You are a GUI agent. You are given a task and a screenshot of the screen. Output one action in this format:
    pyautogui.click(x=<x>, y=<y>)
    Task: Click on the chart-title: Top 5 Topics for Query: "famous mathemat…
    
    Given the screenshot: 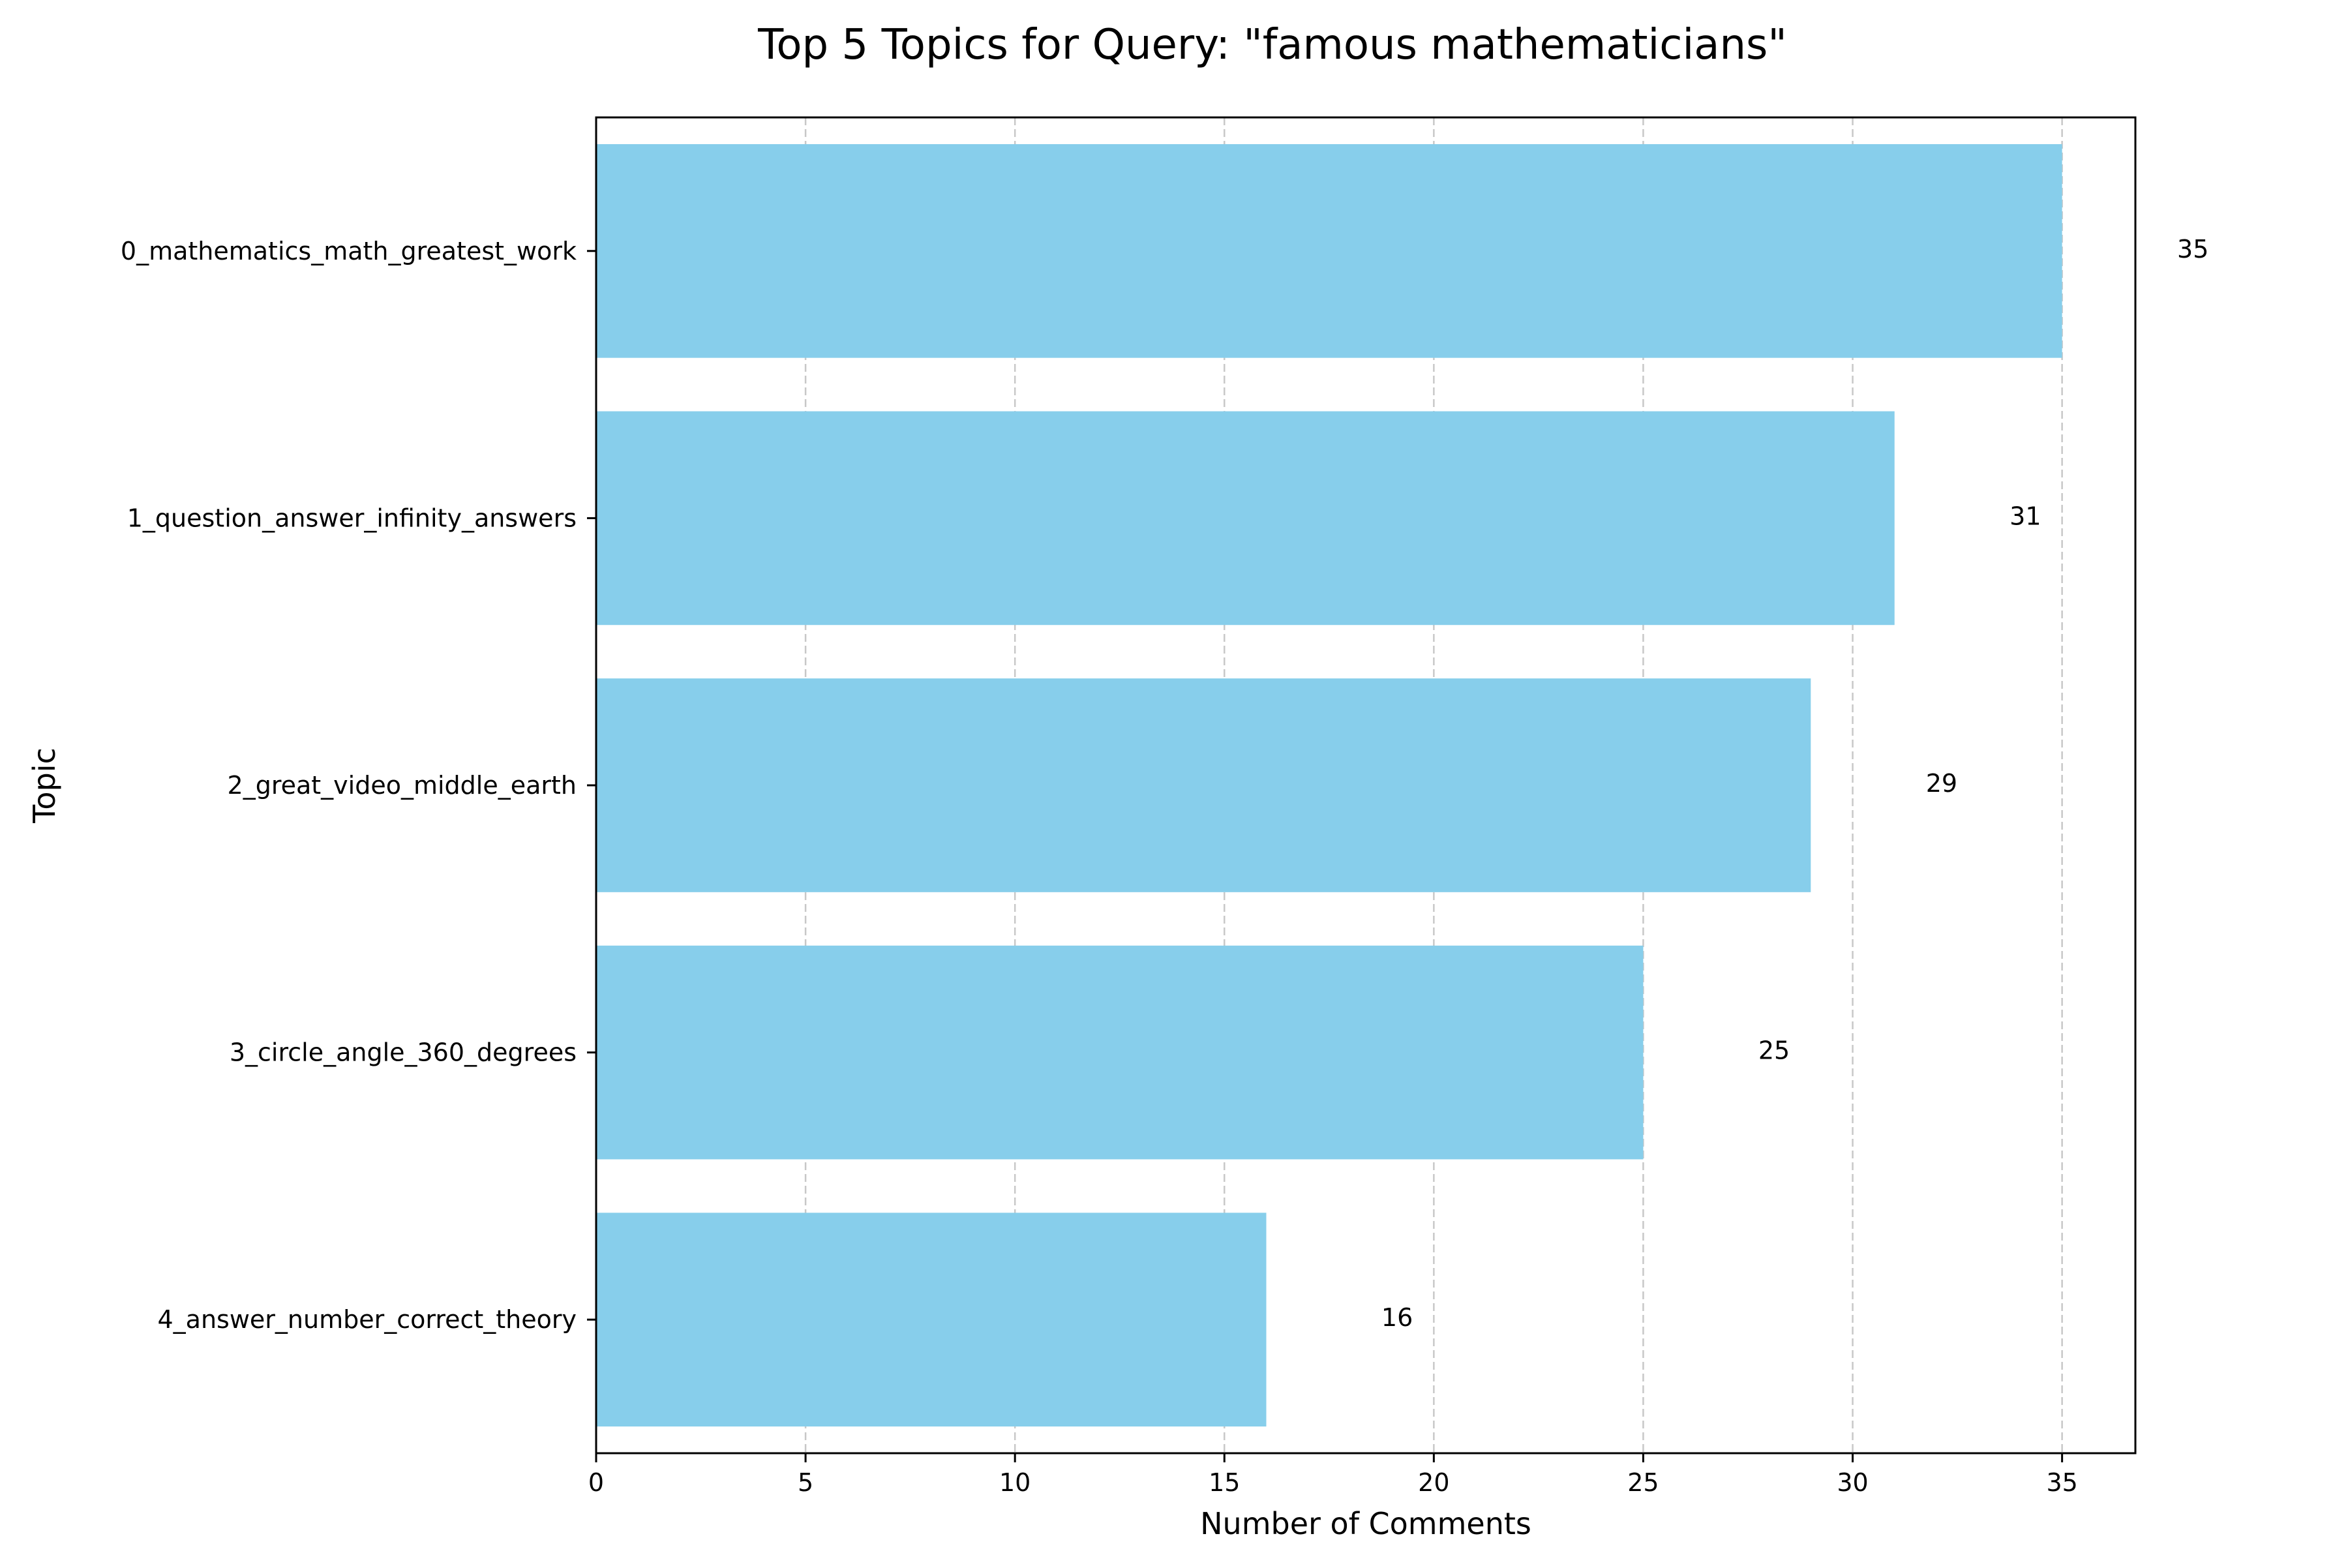 What is the action you would take?
    pyautogui.click(x=1272, y=45)
    